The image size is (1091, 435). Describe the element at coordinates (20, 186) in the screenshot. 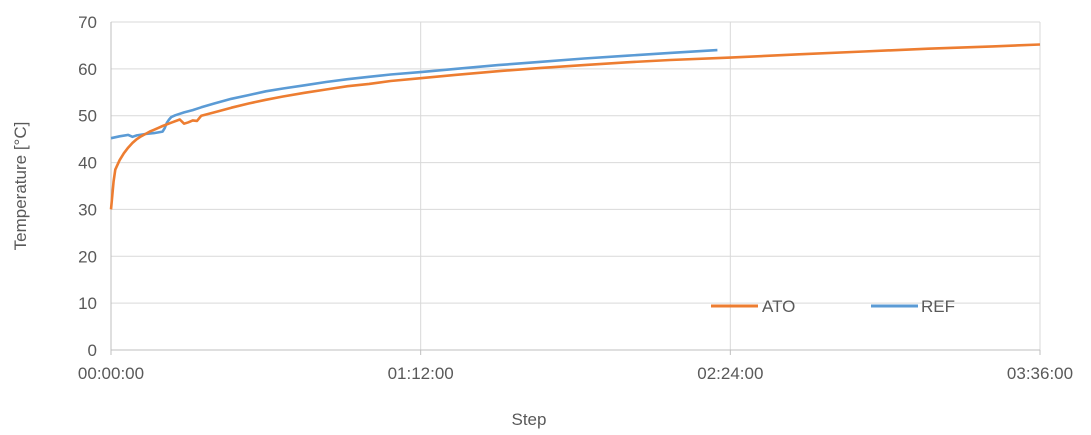

I see `y-axis-title: Temperature [°C]` at that location.